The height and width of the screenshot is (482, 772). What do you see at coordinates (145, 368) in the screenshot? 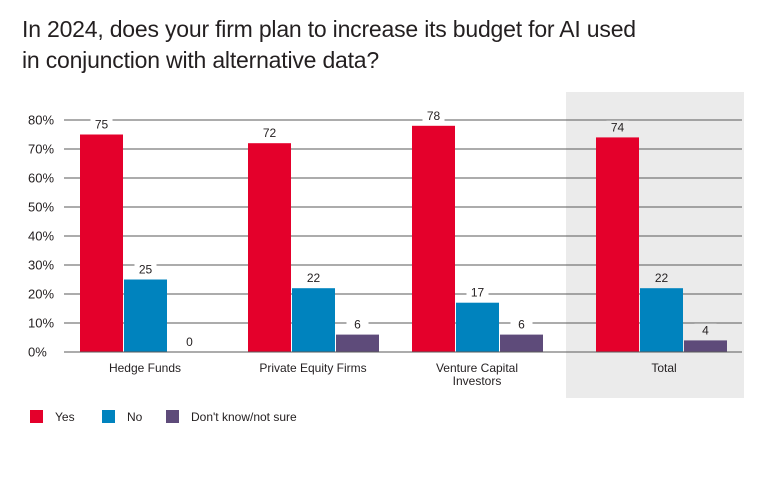
I see `x-tick-label: Hedge Funds` at bounding box center [145, 368].